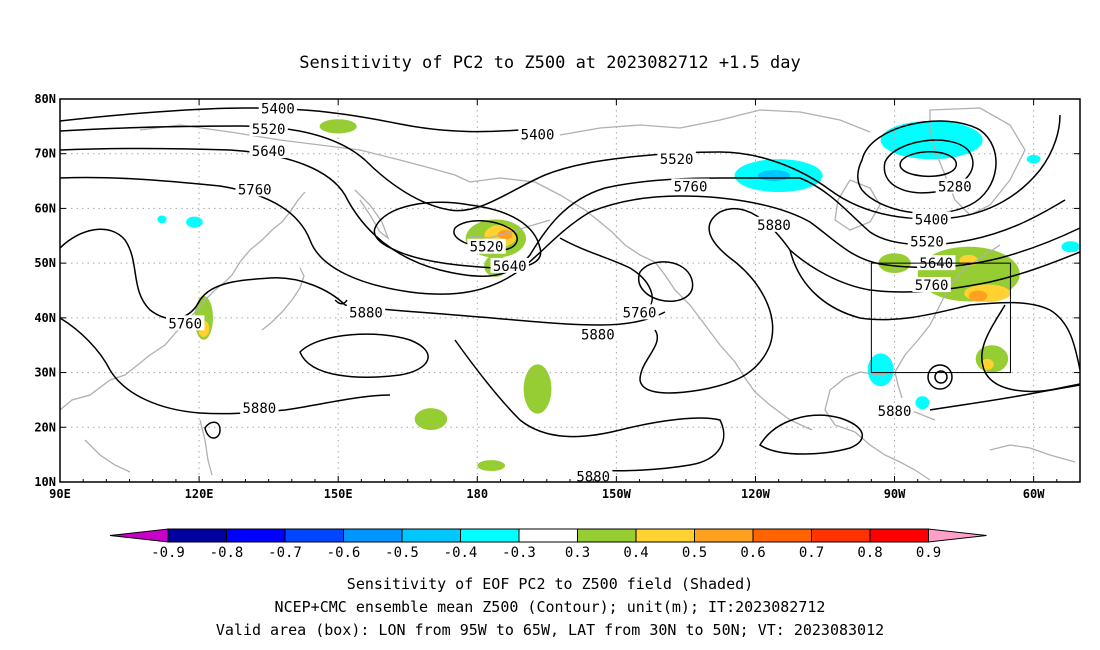 The height and width of the screenshot is (650, 1100). I want to click on contour-line-5760-west, so click(370, 235).